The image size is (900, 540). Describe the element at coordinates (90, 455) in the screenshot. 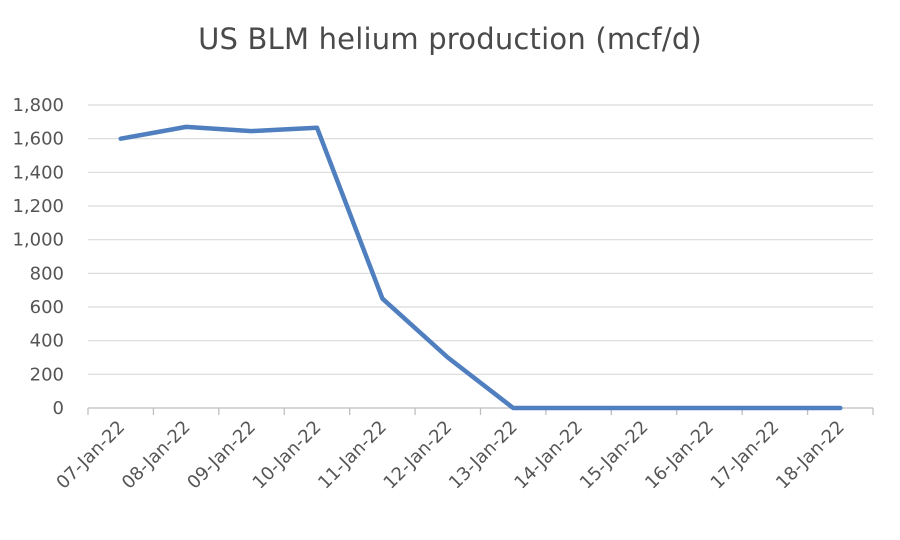

I see `x-tick-label: 07-Jan-22` at that location.